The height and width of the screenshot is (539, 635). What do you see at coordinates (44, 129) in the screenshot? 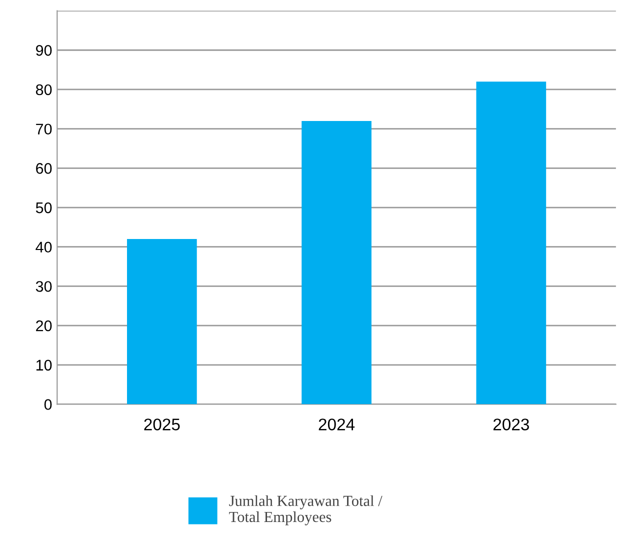
I see `y-tick-label: 70` at bounding box center [44, 129].